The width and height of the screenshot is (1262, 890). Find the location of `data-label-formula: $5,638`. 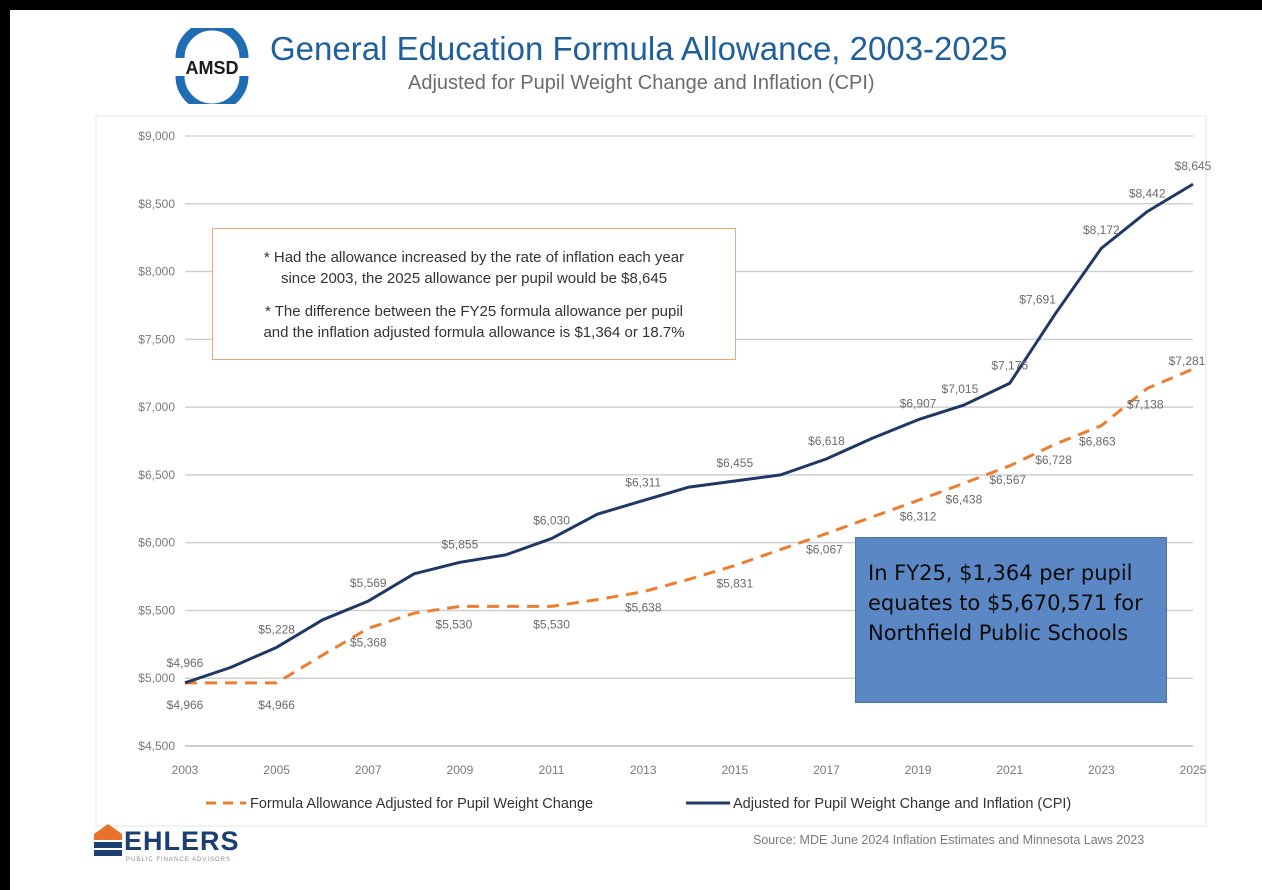

data-label-formula: $5,638 is located at coordinates (643, 608).